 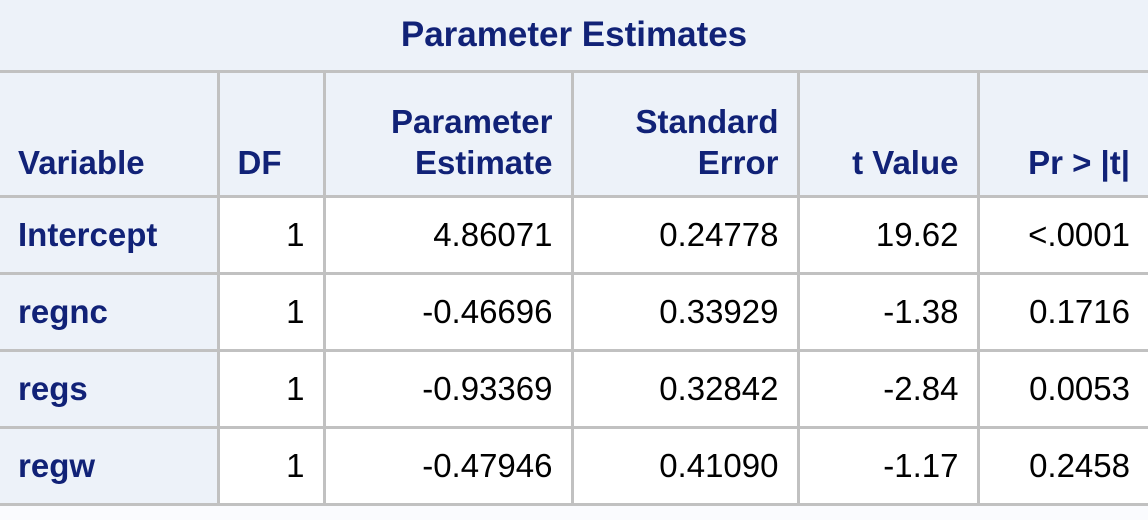 I want to click on header-t-value: t Value, so click(x=888, y=134).